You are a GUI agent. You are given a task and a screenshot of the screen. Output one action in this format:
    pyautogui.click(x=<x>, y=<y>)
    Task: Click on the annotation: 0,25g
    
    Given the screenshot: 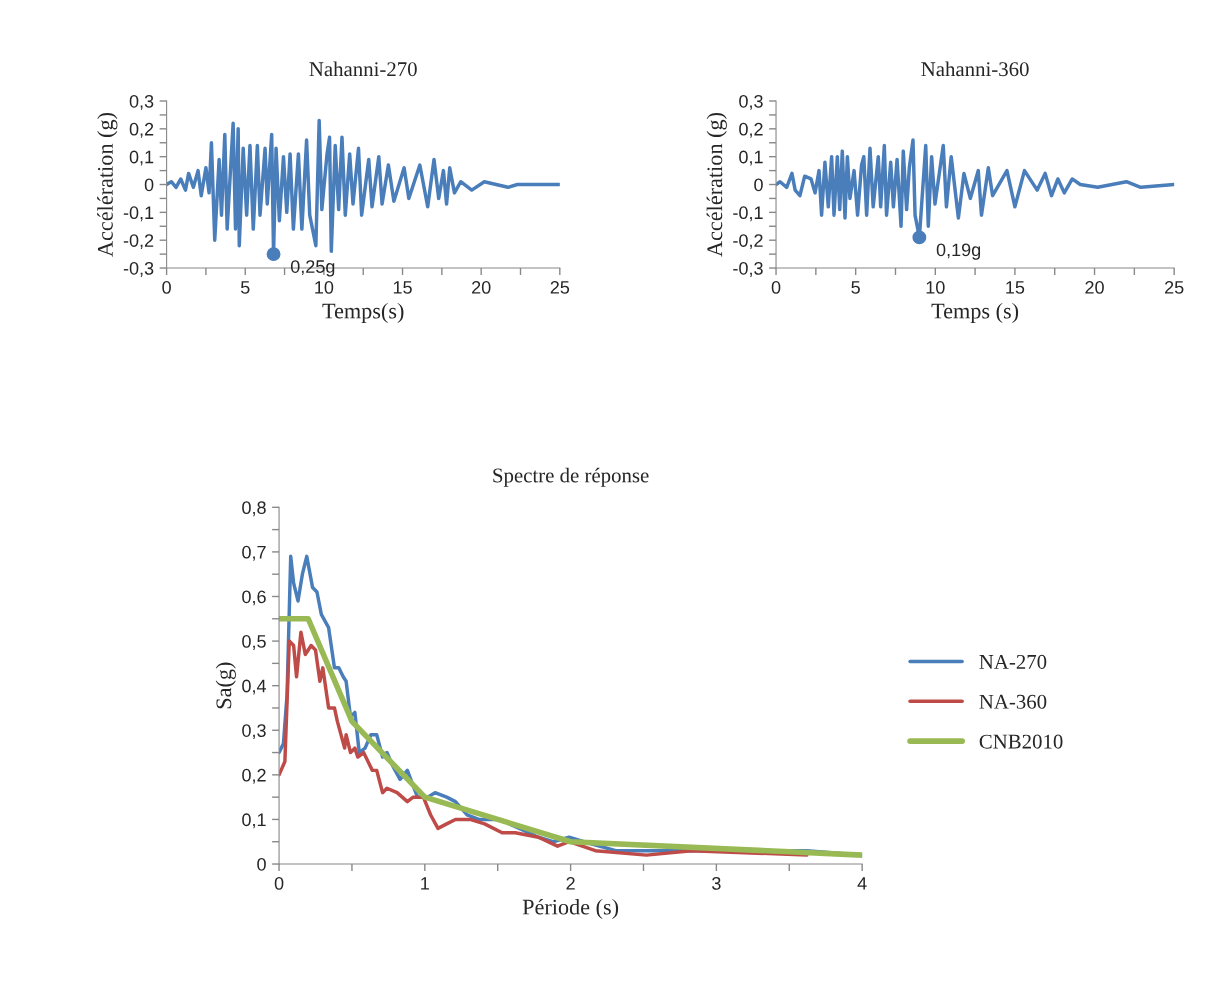 What is the action you would take?
    pyautogui.click(x=312, y=268)
    